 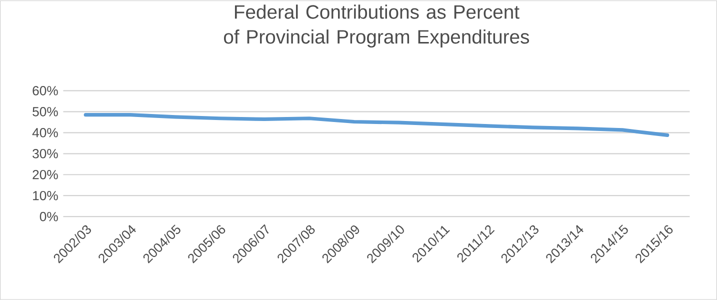 I want to click on y-tick-label: 50%, so click(x=45, y=111).